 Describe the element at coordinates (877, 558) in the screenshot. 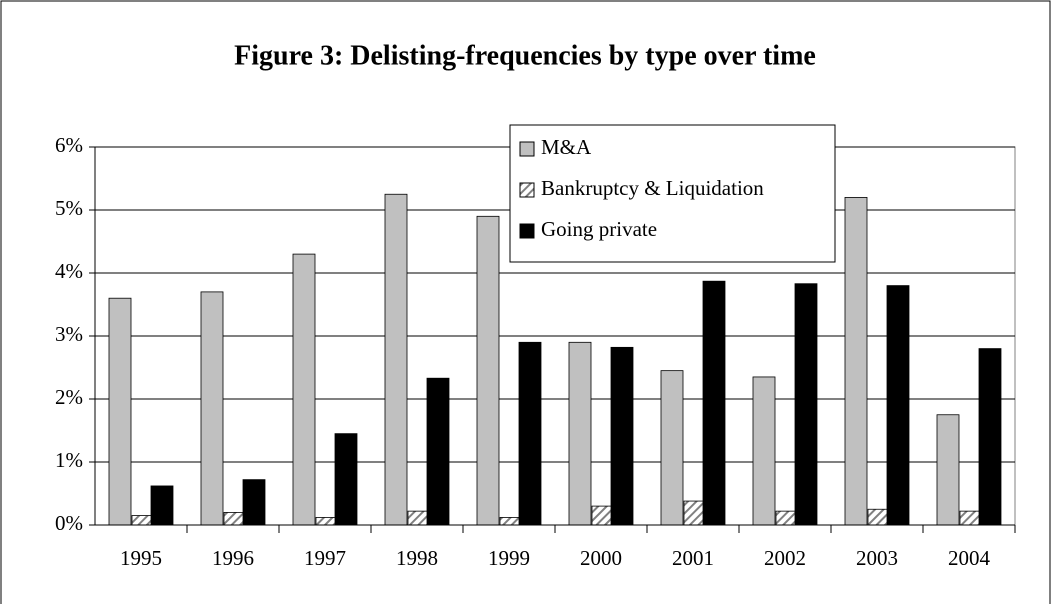

I see `x-tick-label: 2003` at that location.